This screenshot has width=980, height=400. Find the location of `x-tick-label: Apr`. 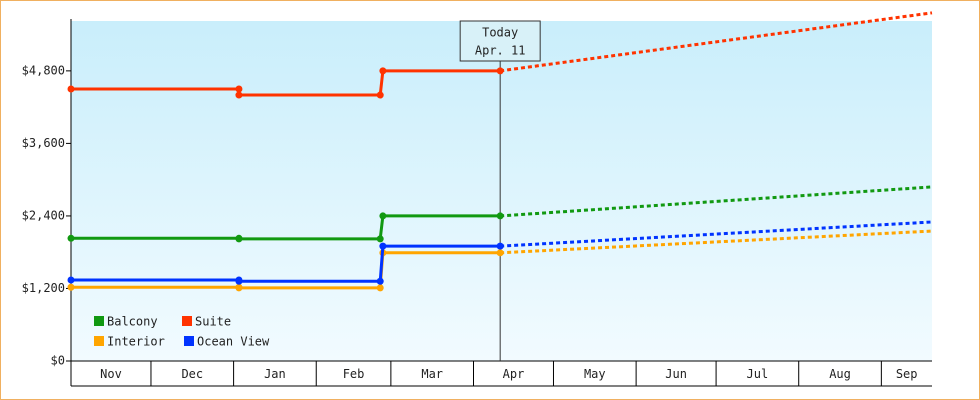

x-tick-label: Apr is located at coordinates (514, 374).